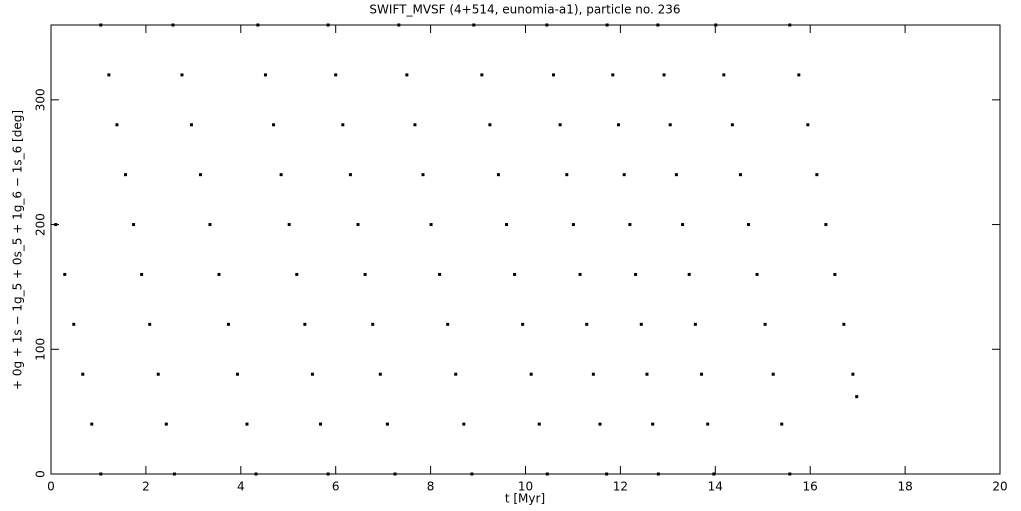  I want to click on x-tick-label: 4, so click(241, 487).